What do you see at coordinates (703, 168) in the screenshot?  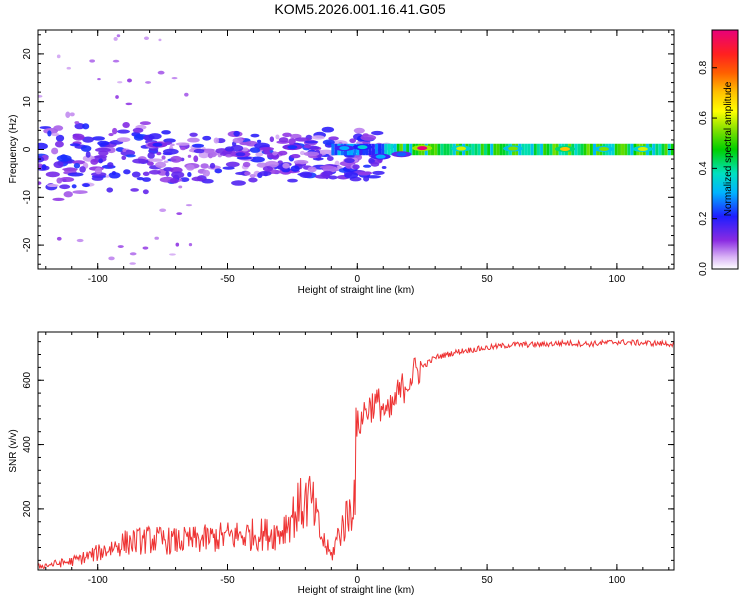 I see `colorbar-tick-label: 0.4` at bounding box center [703, 168].